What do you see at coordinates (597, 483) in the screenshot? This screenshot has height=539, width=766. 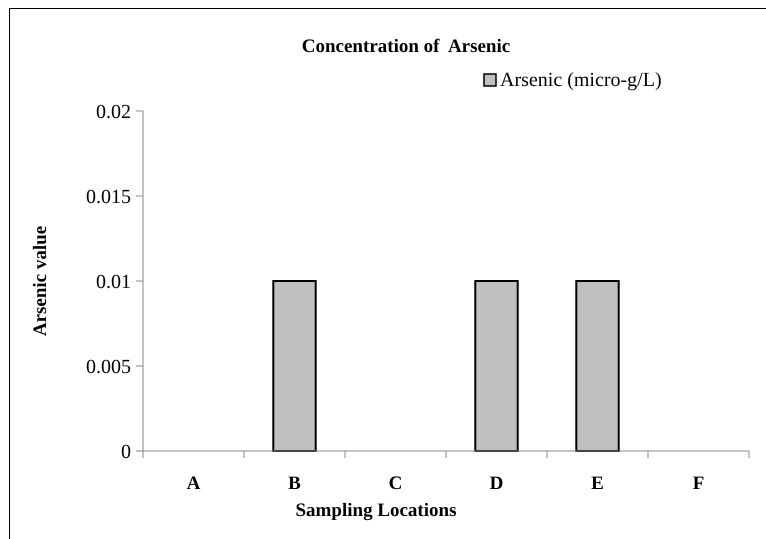 I see `x-tick-label: E` at bounding box center [597, 483].